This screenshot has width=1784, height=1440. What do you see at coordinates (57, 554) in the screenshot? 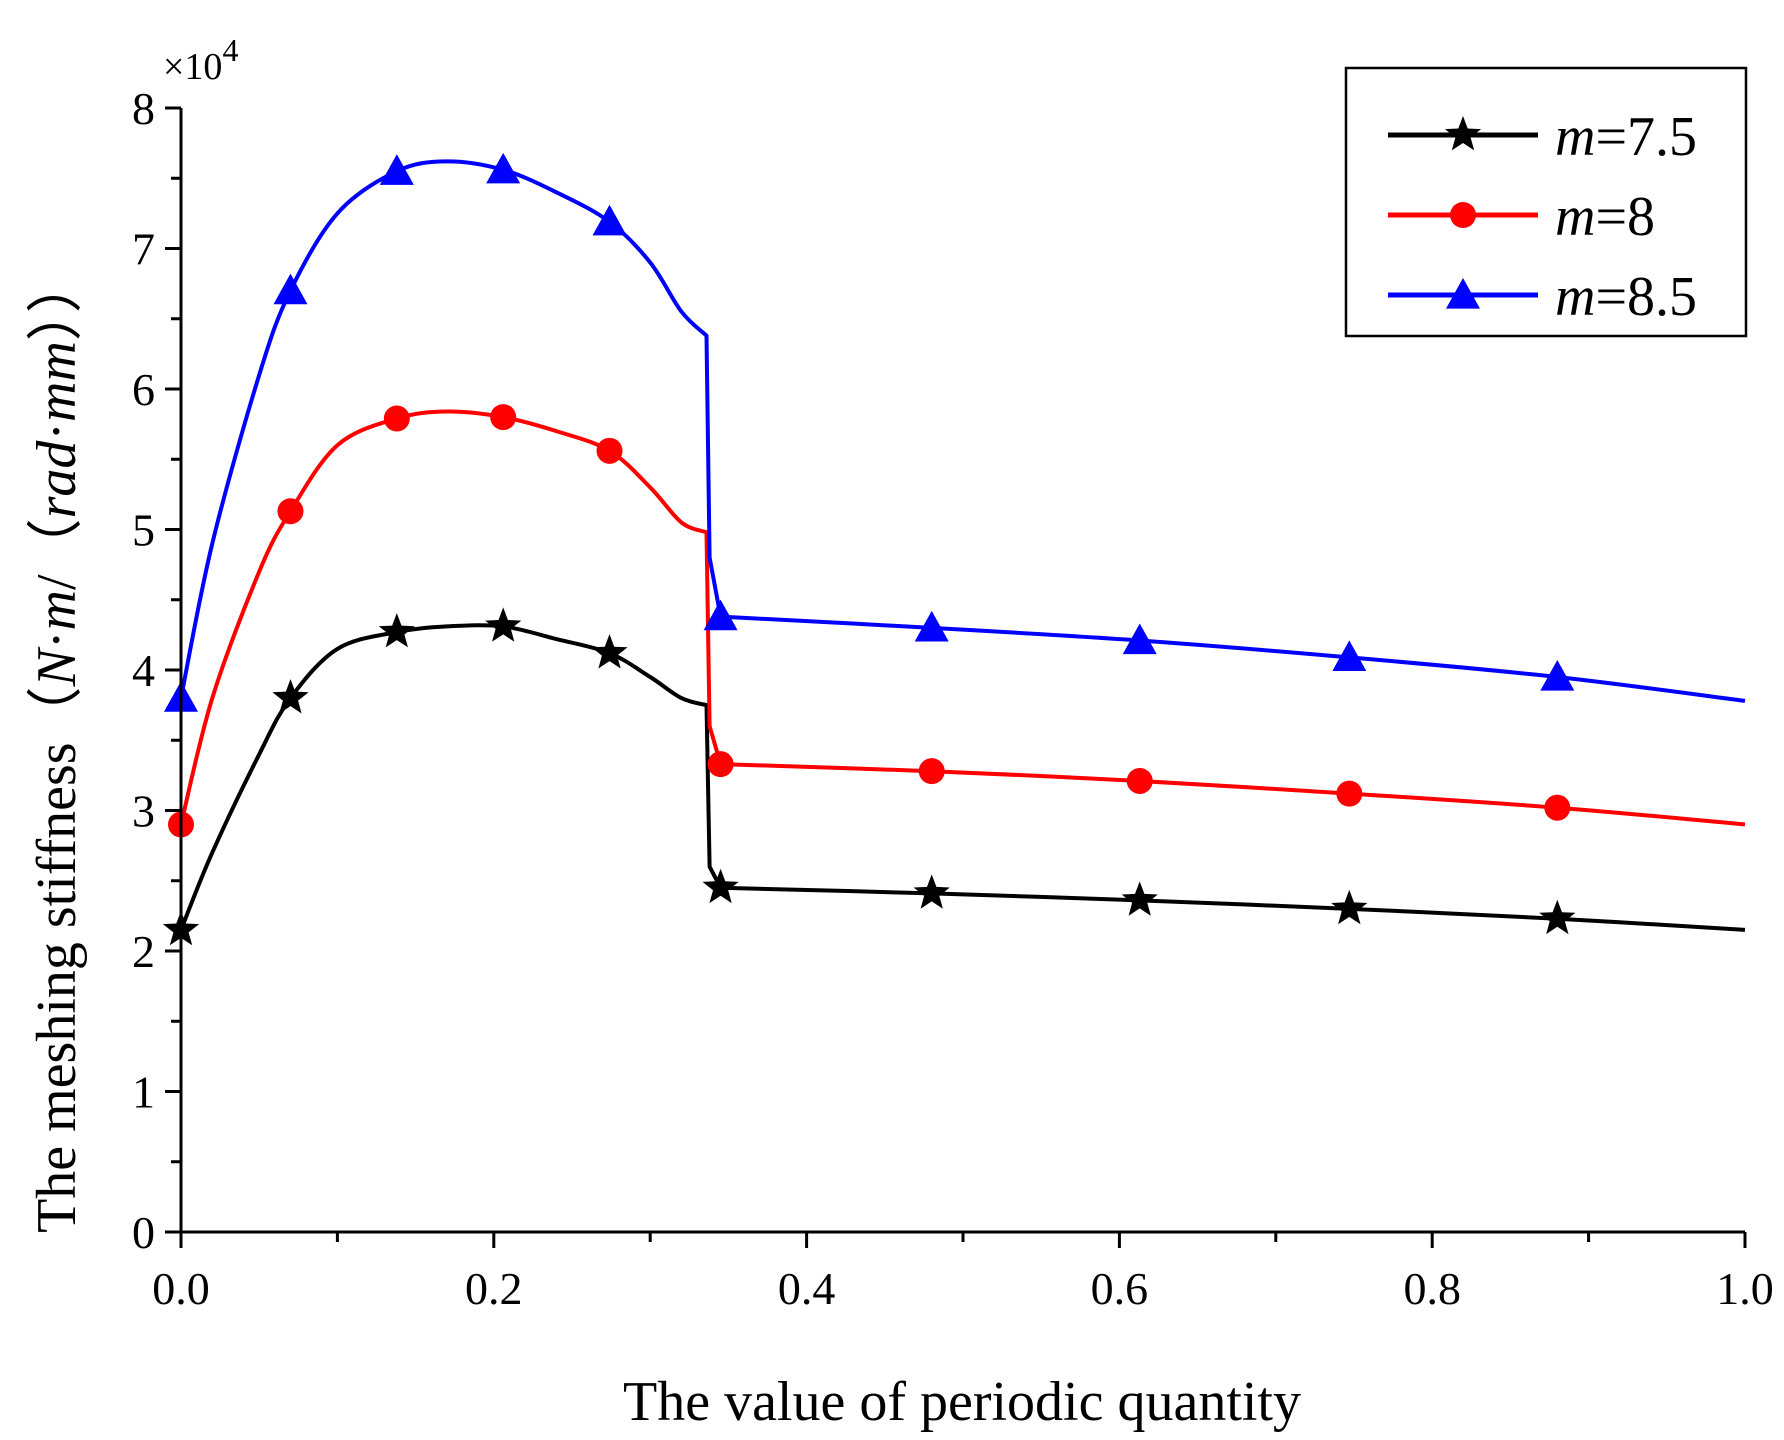
I see `y-axis-title-mid: /（` at bounding box center [57, 554].